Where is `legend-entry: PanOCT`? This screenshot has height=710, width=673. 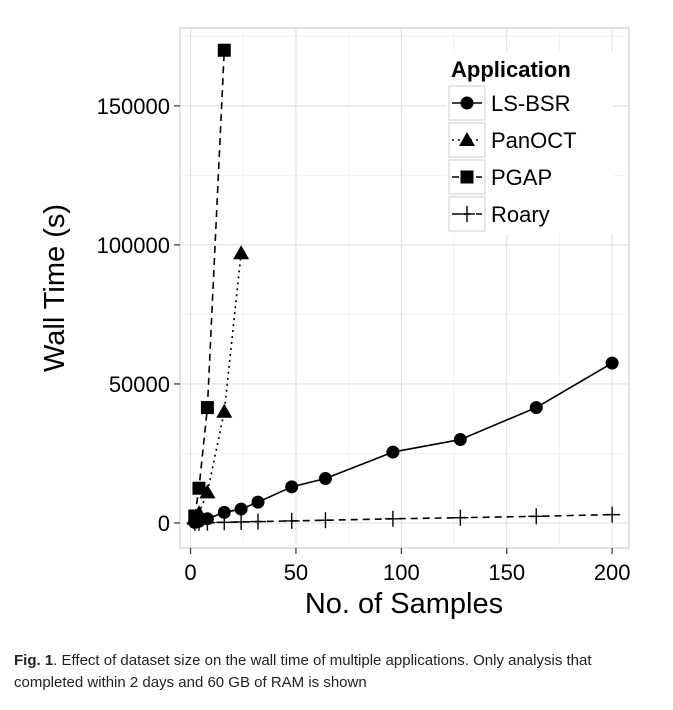 legend-entry: PanOCT is located at coordinates (512, 140).